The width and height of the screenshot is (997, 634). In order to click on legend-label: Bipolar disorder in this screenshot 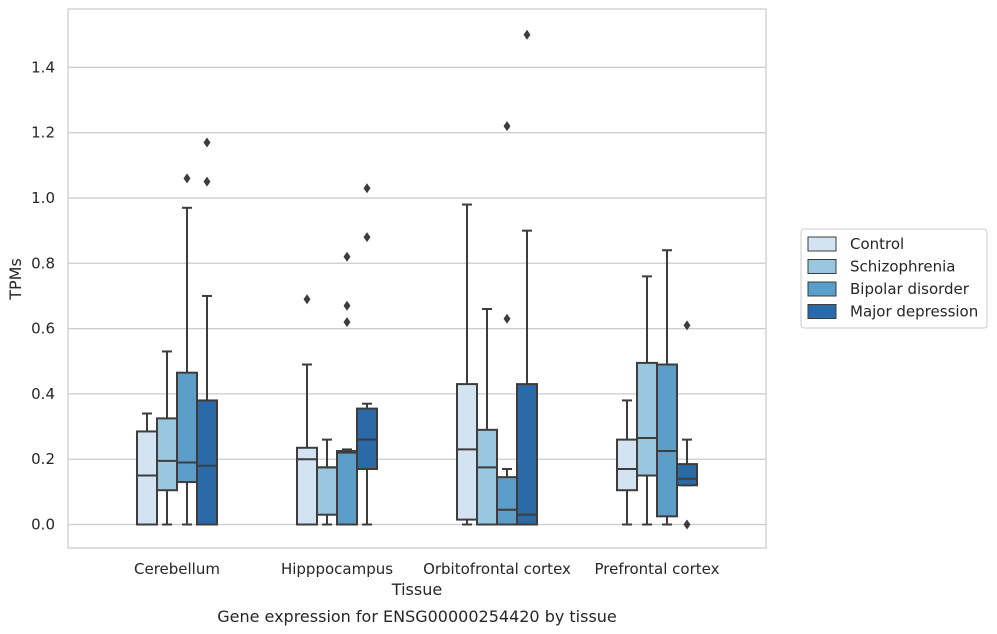, I will do `click(910, 289)`.